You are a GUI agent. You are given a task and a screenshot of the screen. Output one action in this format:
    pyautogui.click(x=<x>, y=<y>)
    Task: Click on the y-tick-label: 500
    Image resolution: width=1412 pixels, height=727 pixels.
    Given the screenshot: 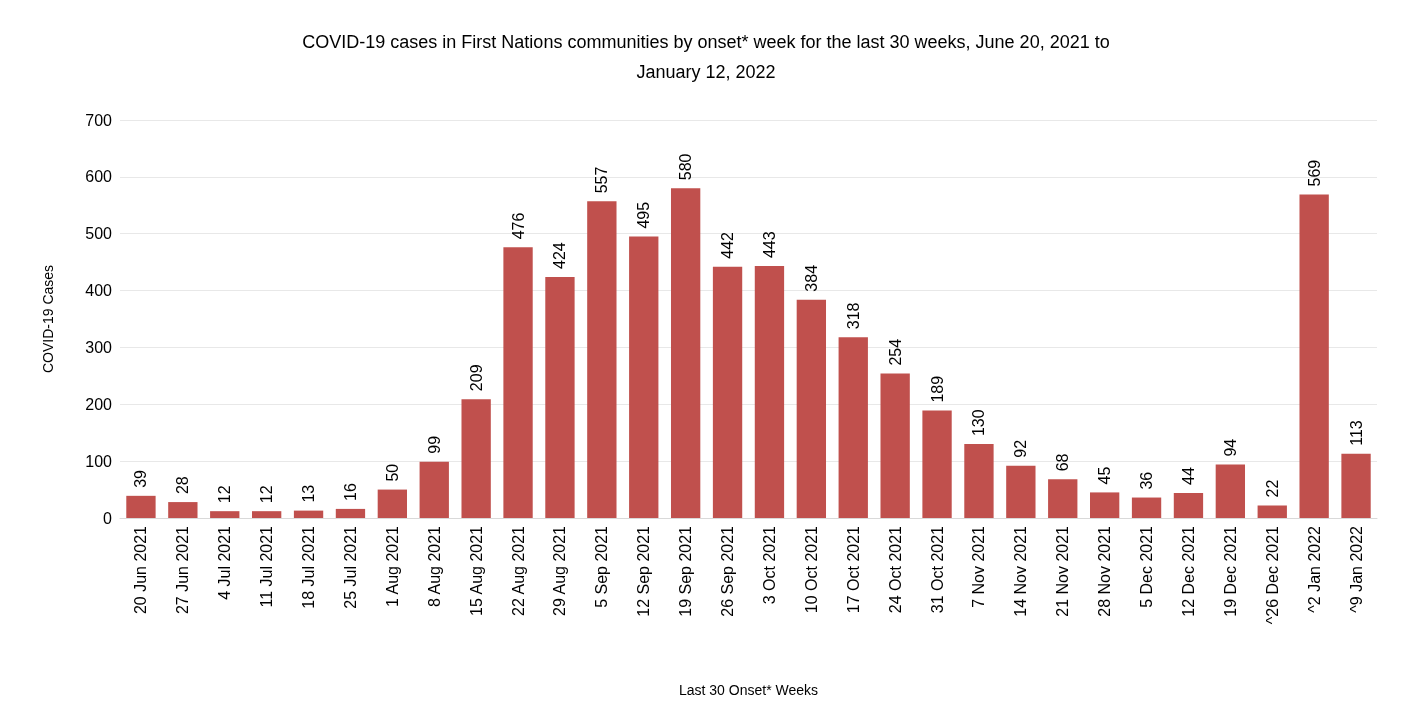 What is the action you would take?
    pyautogui.click(x=99, y=234)
    